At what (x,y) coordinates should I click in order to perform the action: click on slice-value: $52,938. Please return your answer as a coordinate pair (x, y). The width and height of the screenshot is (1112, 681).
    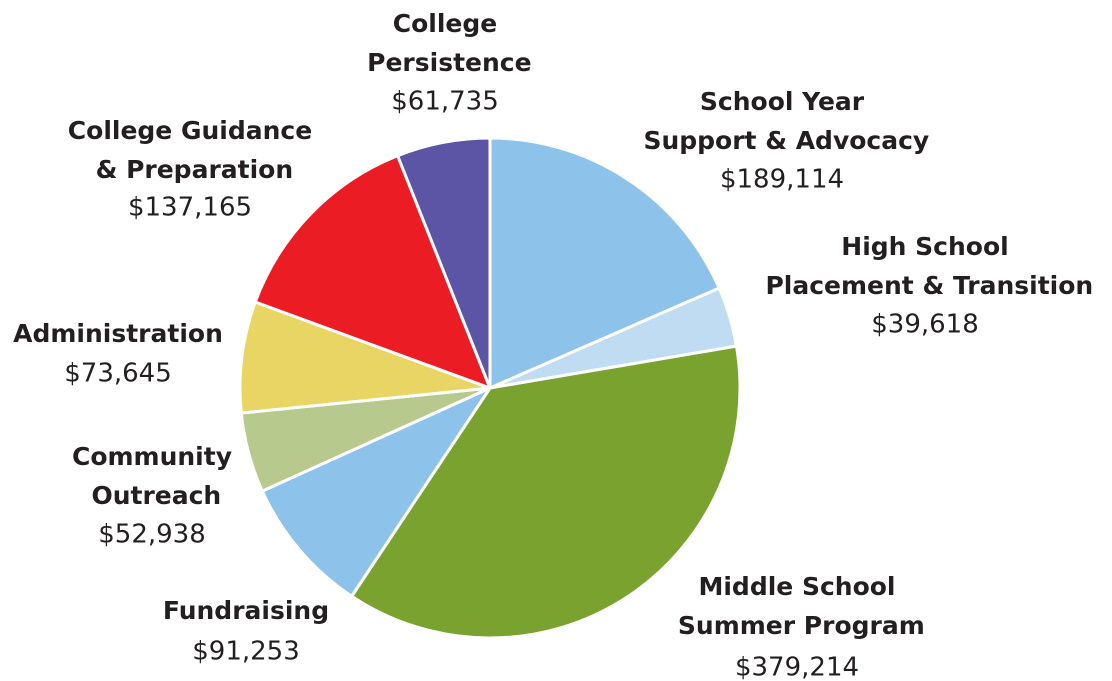
    Looking at the image, I should click on (152, 535).